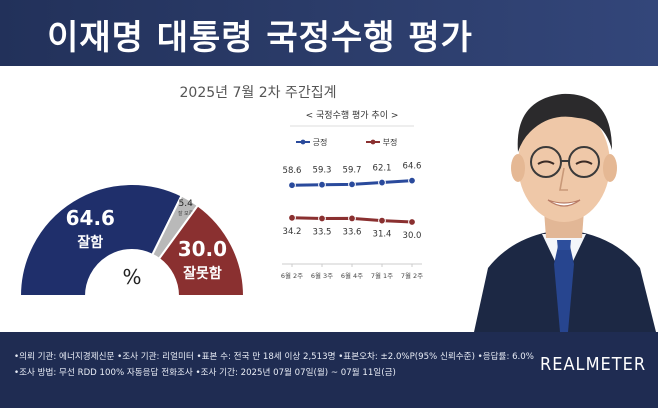 Image resolution: width=658 pixels, height=408 pixels. What do you see at coordinates (322, 233) in the screenshot?
I see `series-1-label-1: 33.5` at bounding box center [322, 233].